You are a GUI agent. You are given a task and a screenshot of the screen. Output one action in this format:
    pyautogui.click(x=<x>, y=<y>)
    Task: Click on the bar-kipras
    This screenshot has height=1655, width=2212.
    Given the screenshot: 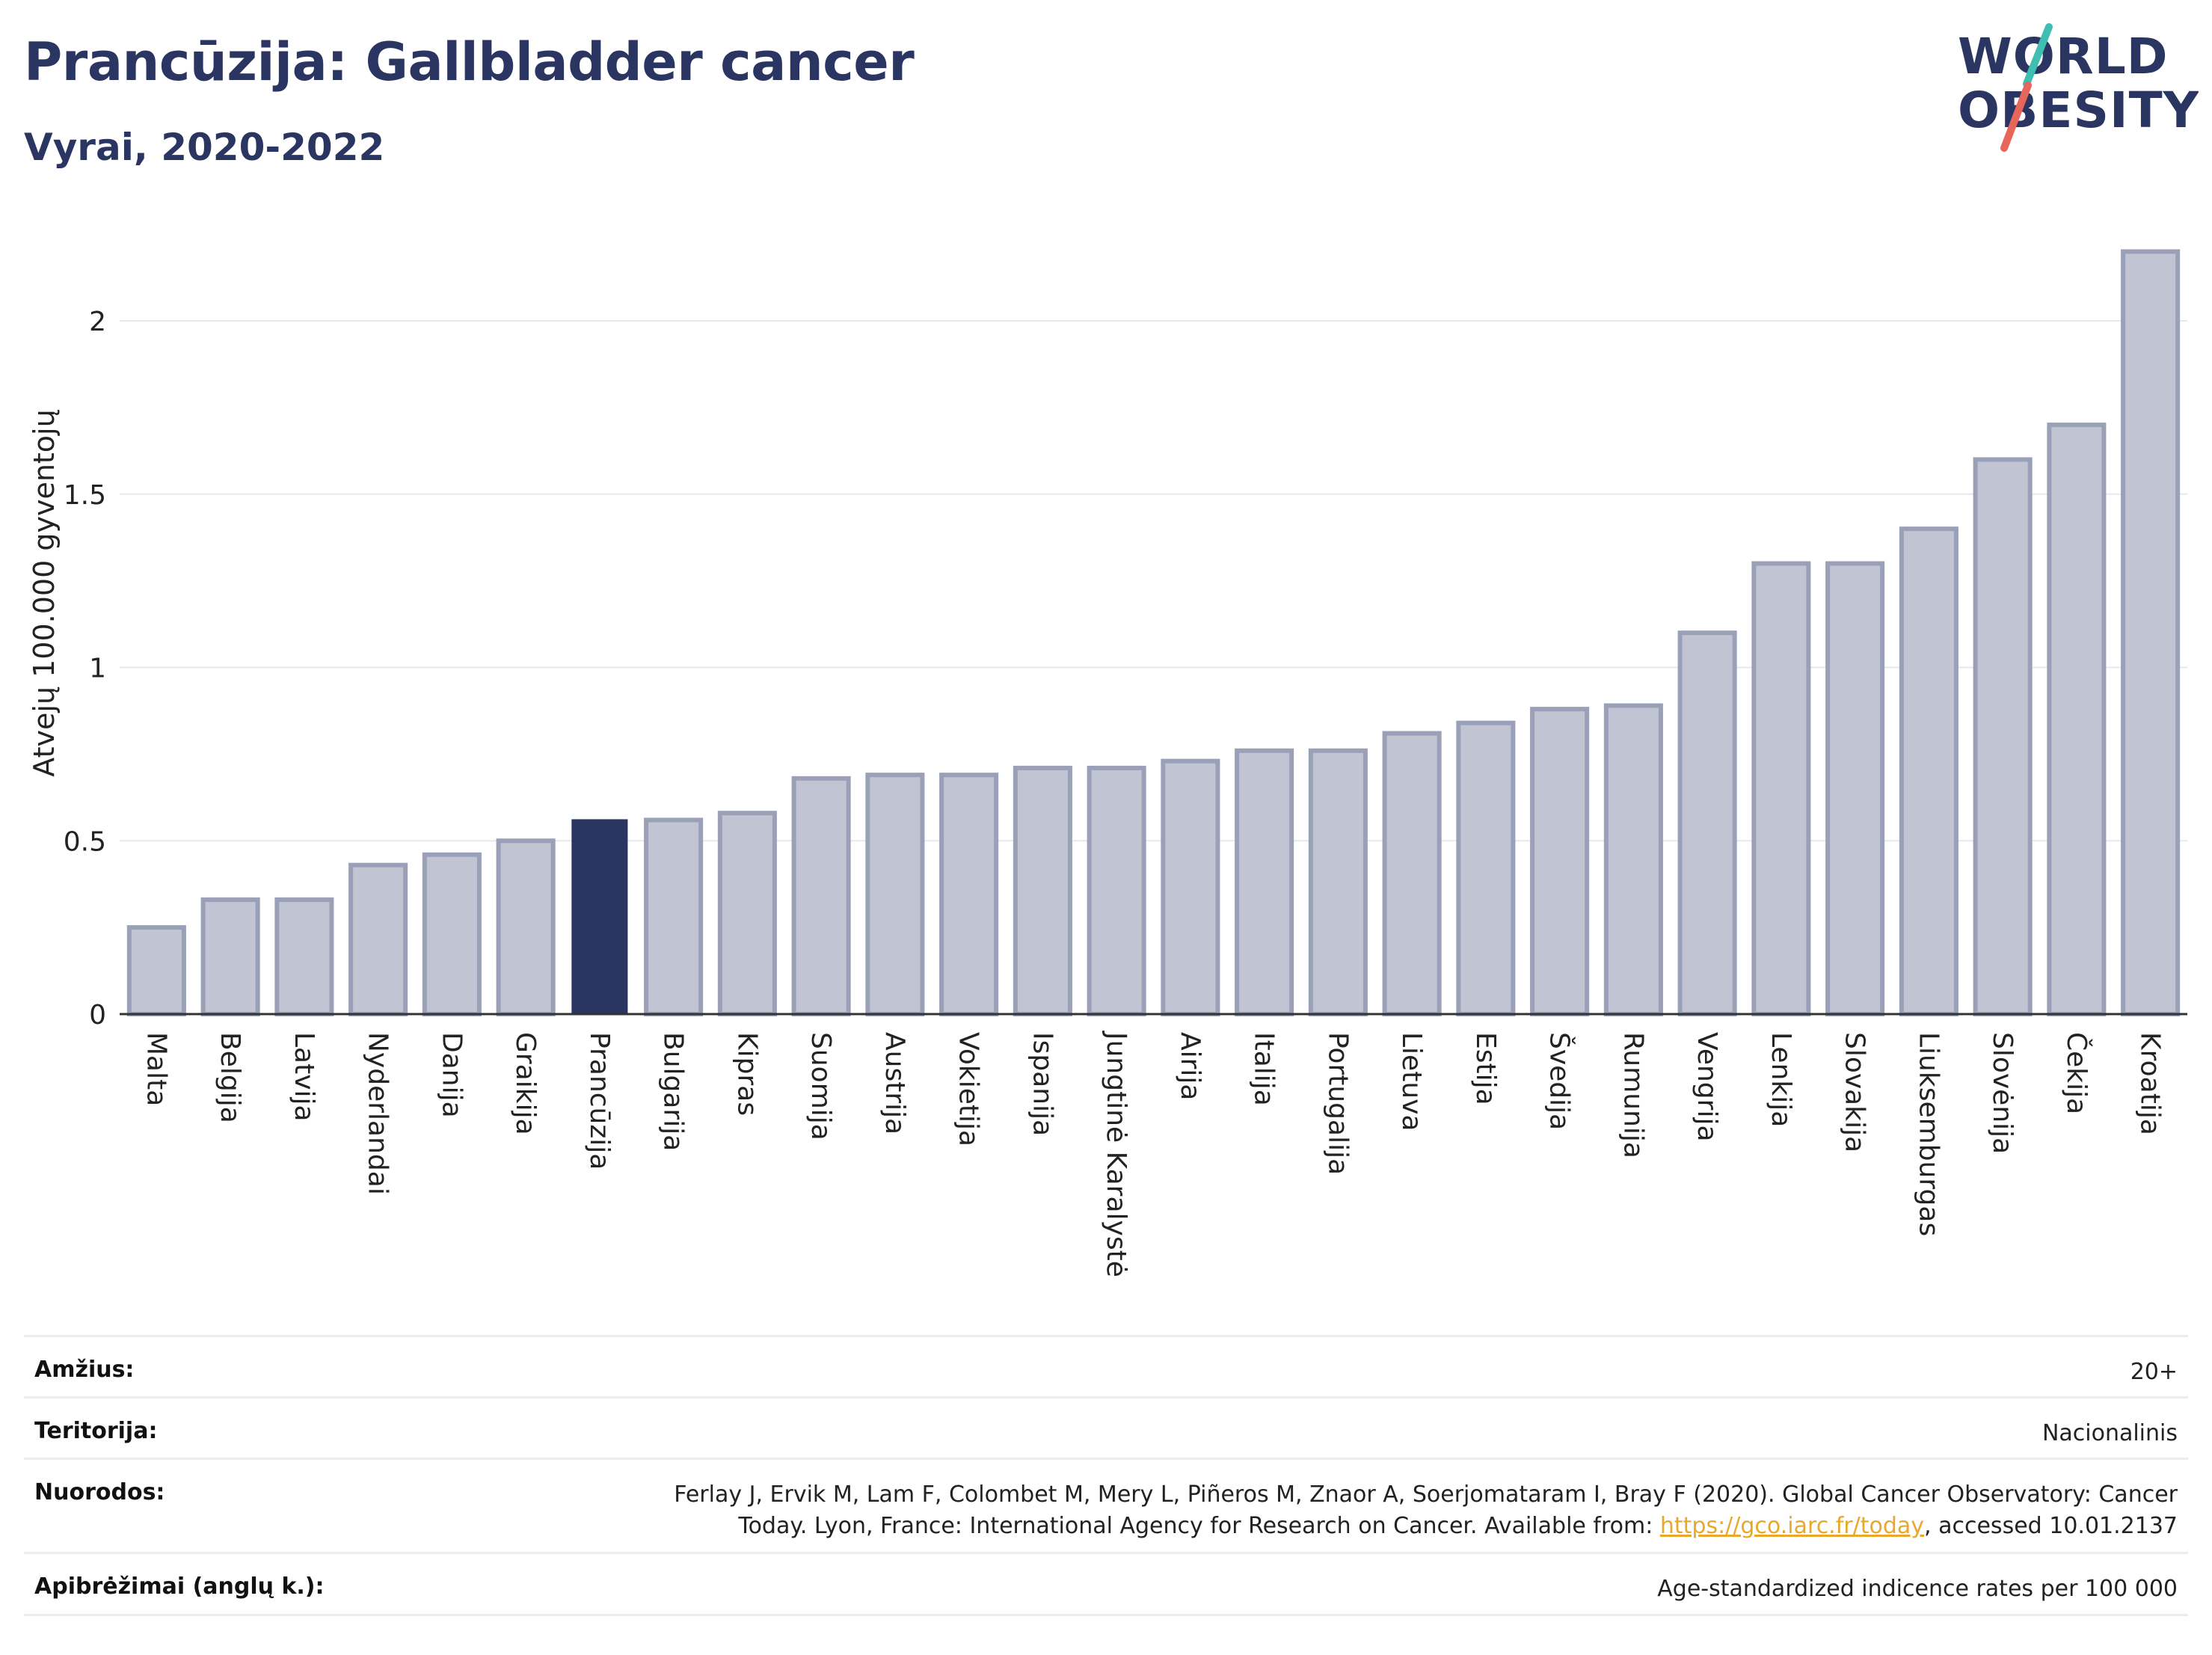 What is the action you would take?
    pyautogui.click(x=747, y=913)
    